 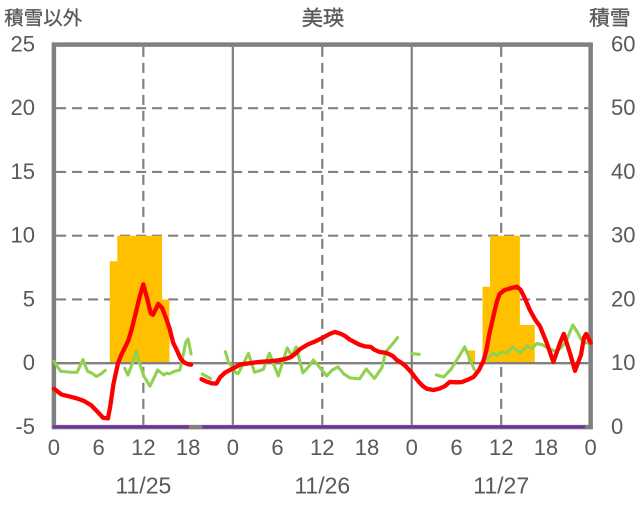 What do you see at coordinates (501, 486) in the screenshot?
I see `svg-text: 11/27` at bounding box center [501, 486].